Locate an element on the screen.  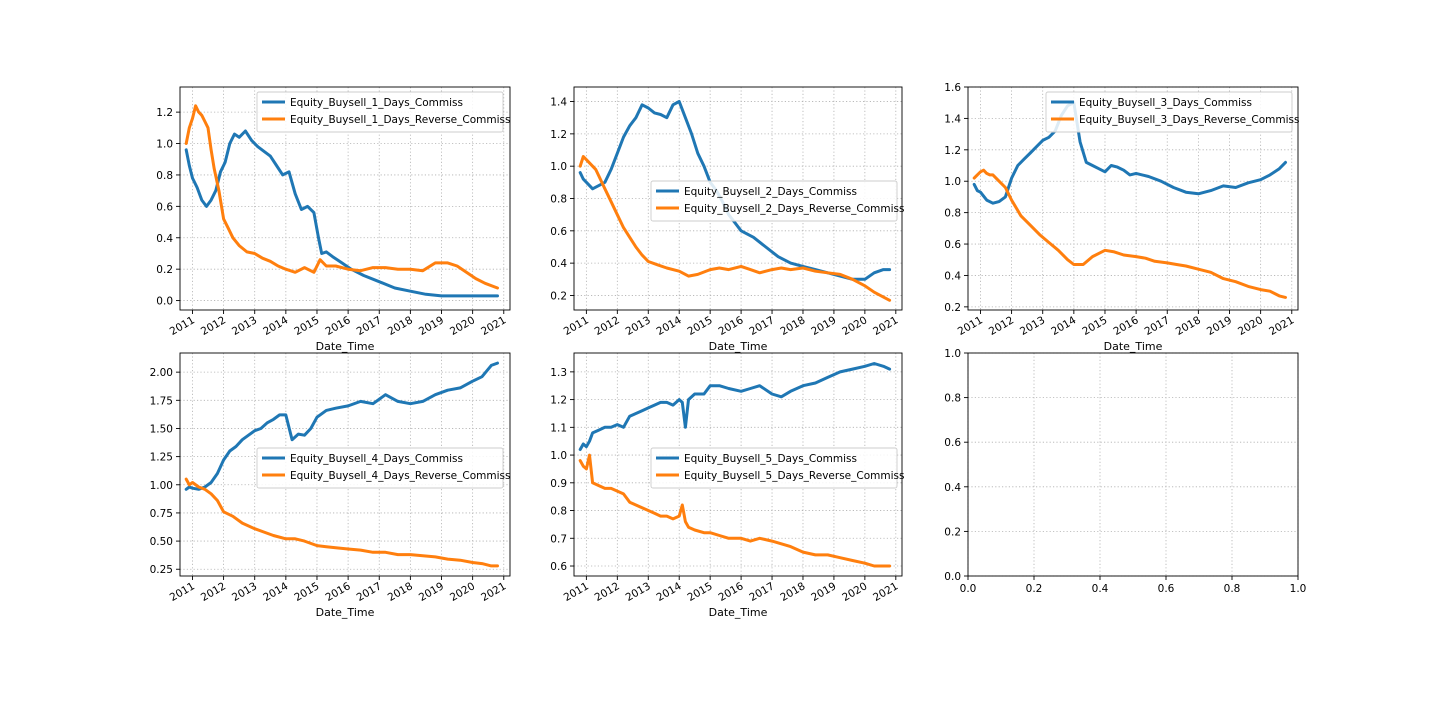
legend-entry: Equity_Buysell_5_Days_Commiss is located at coordinates (770, 459).